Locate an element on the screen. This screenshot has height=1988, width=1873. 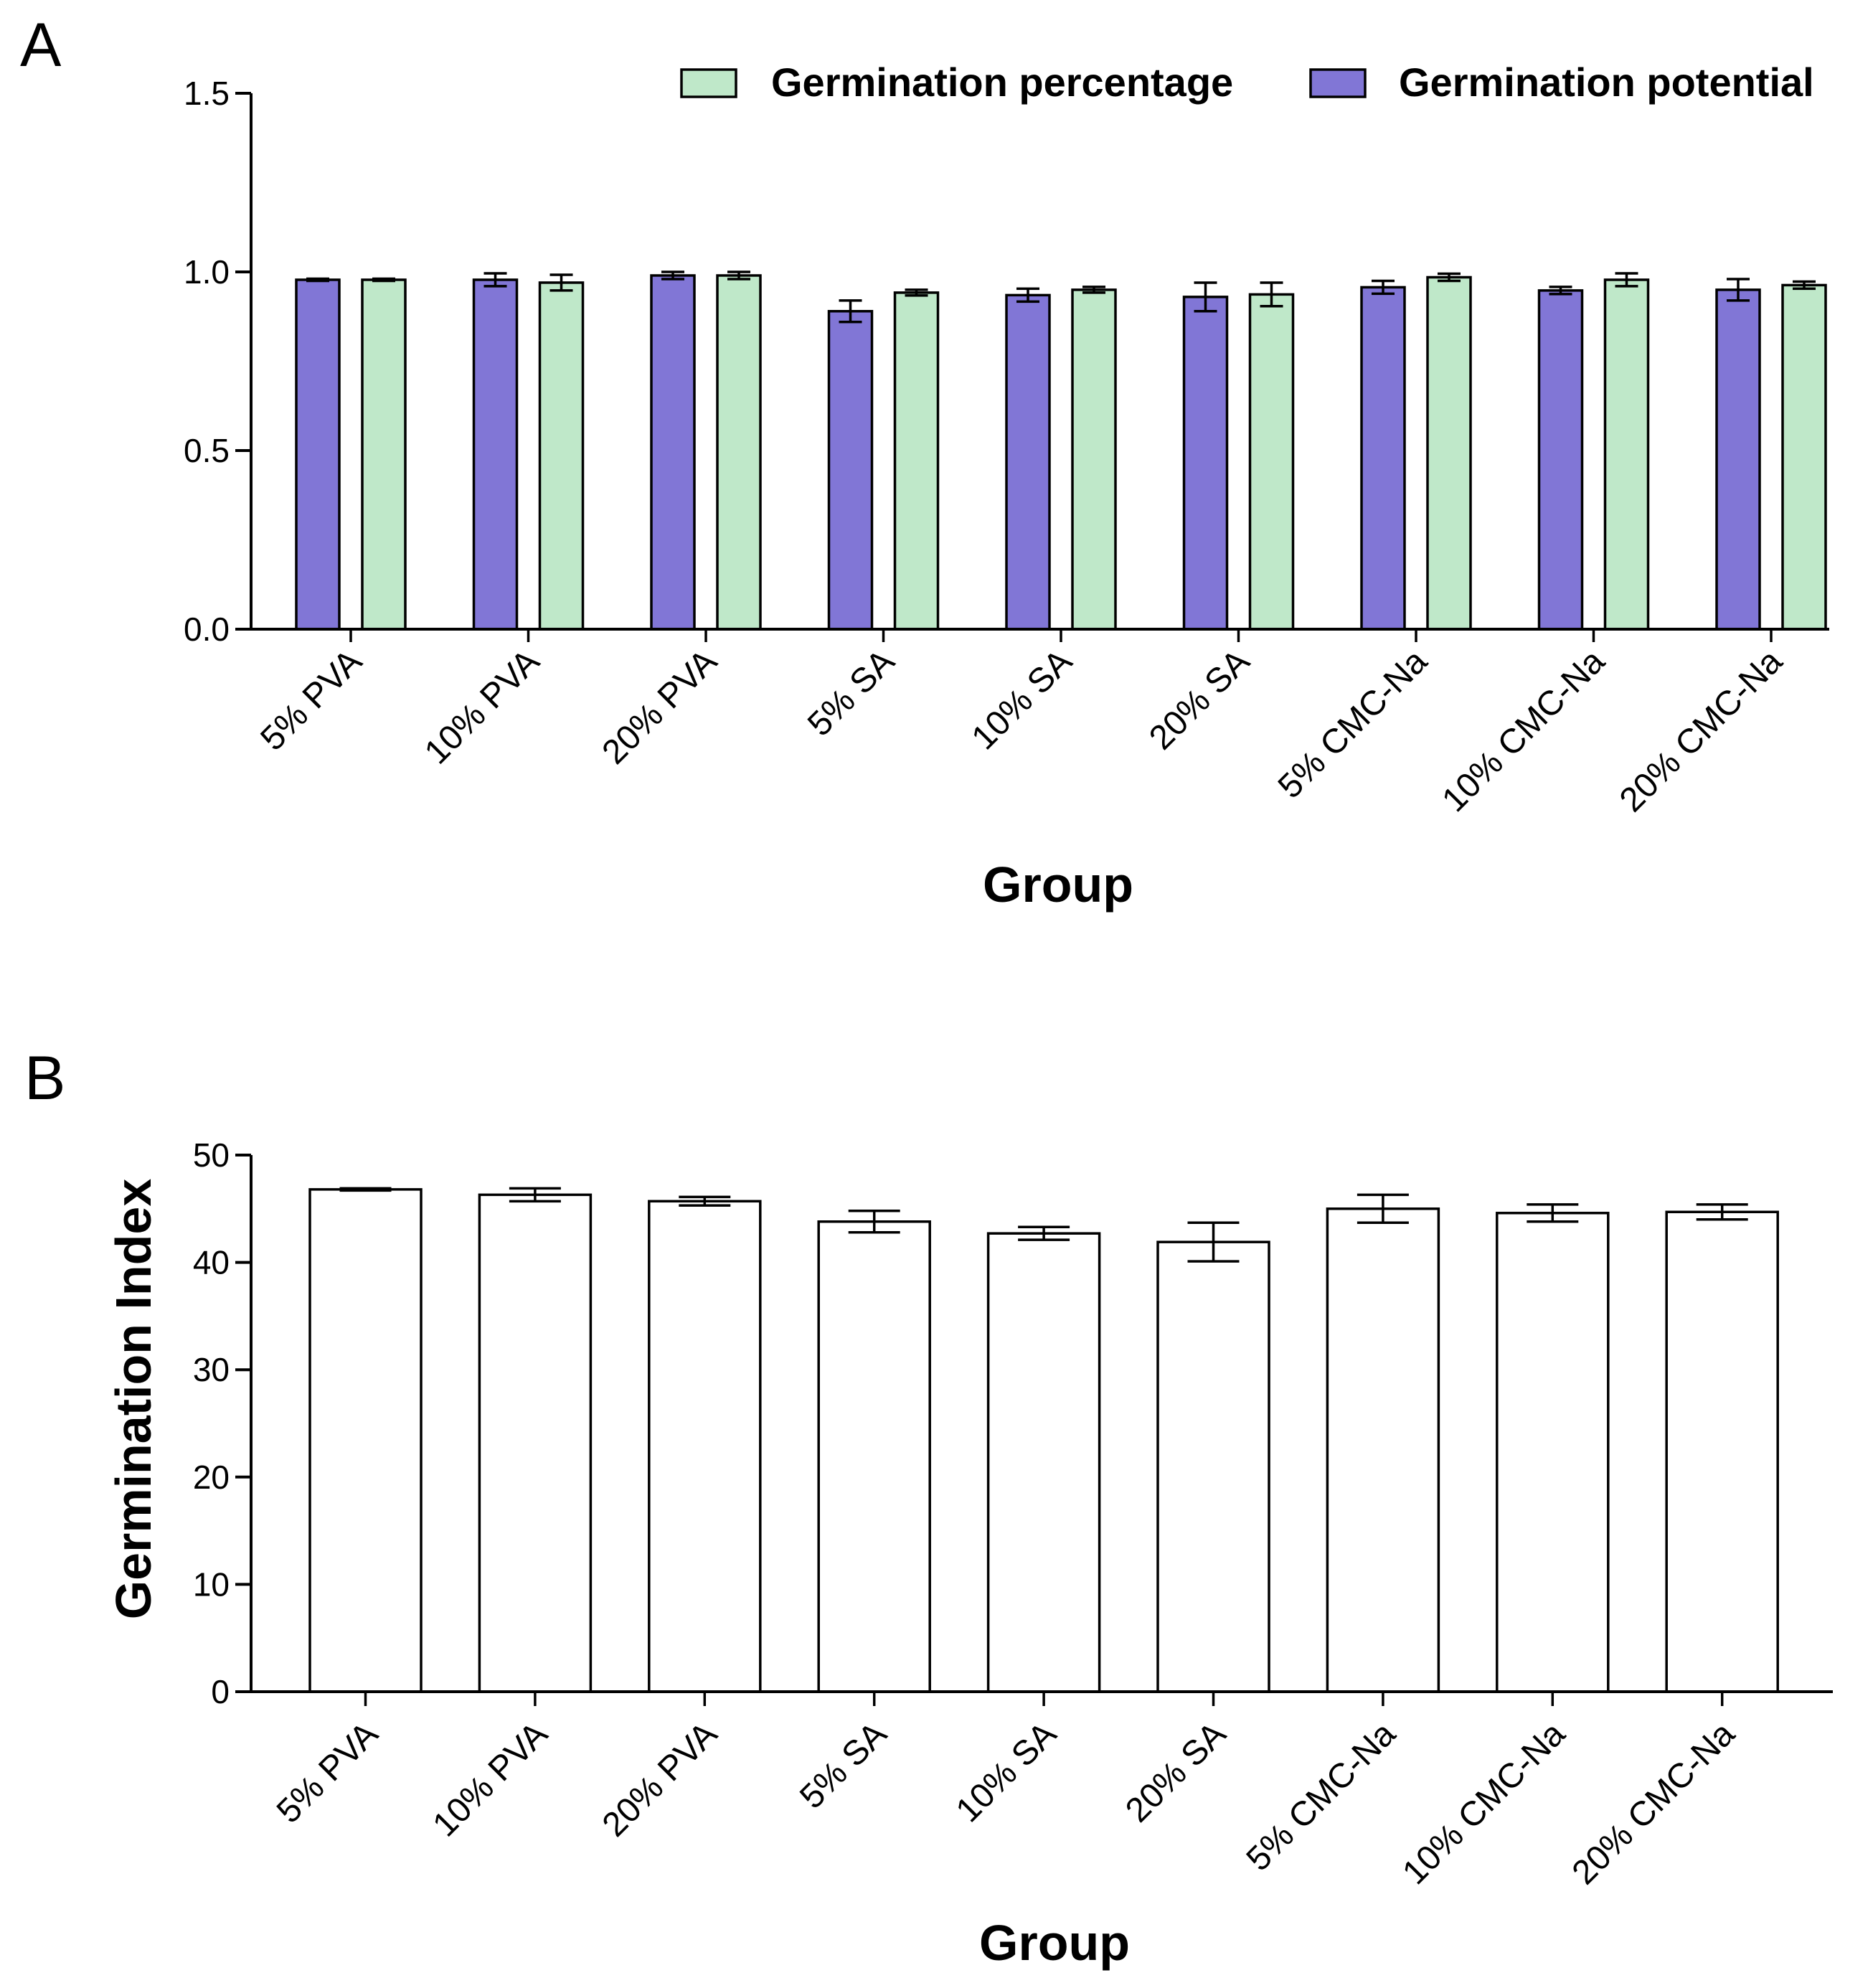
panel-a-error-bars is located at coordinates (1061, 297).